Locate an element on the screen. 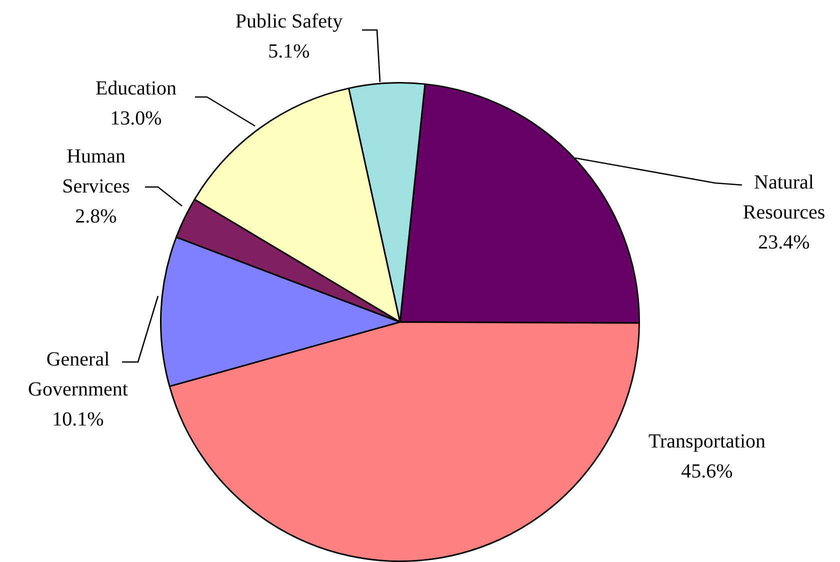  data-label: 13.0% is located at coordinates (136, 118).